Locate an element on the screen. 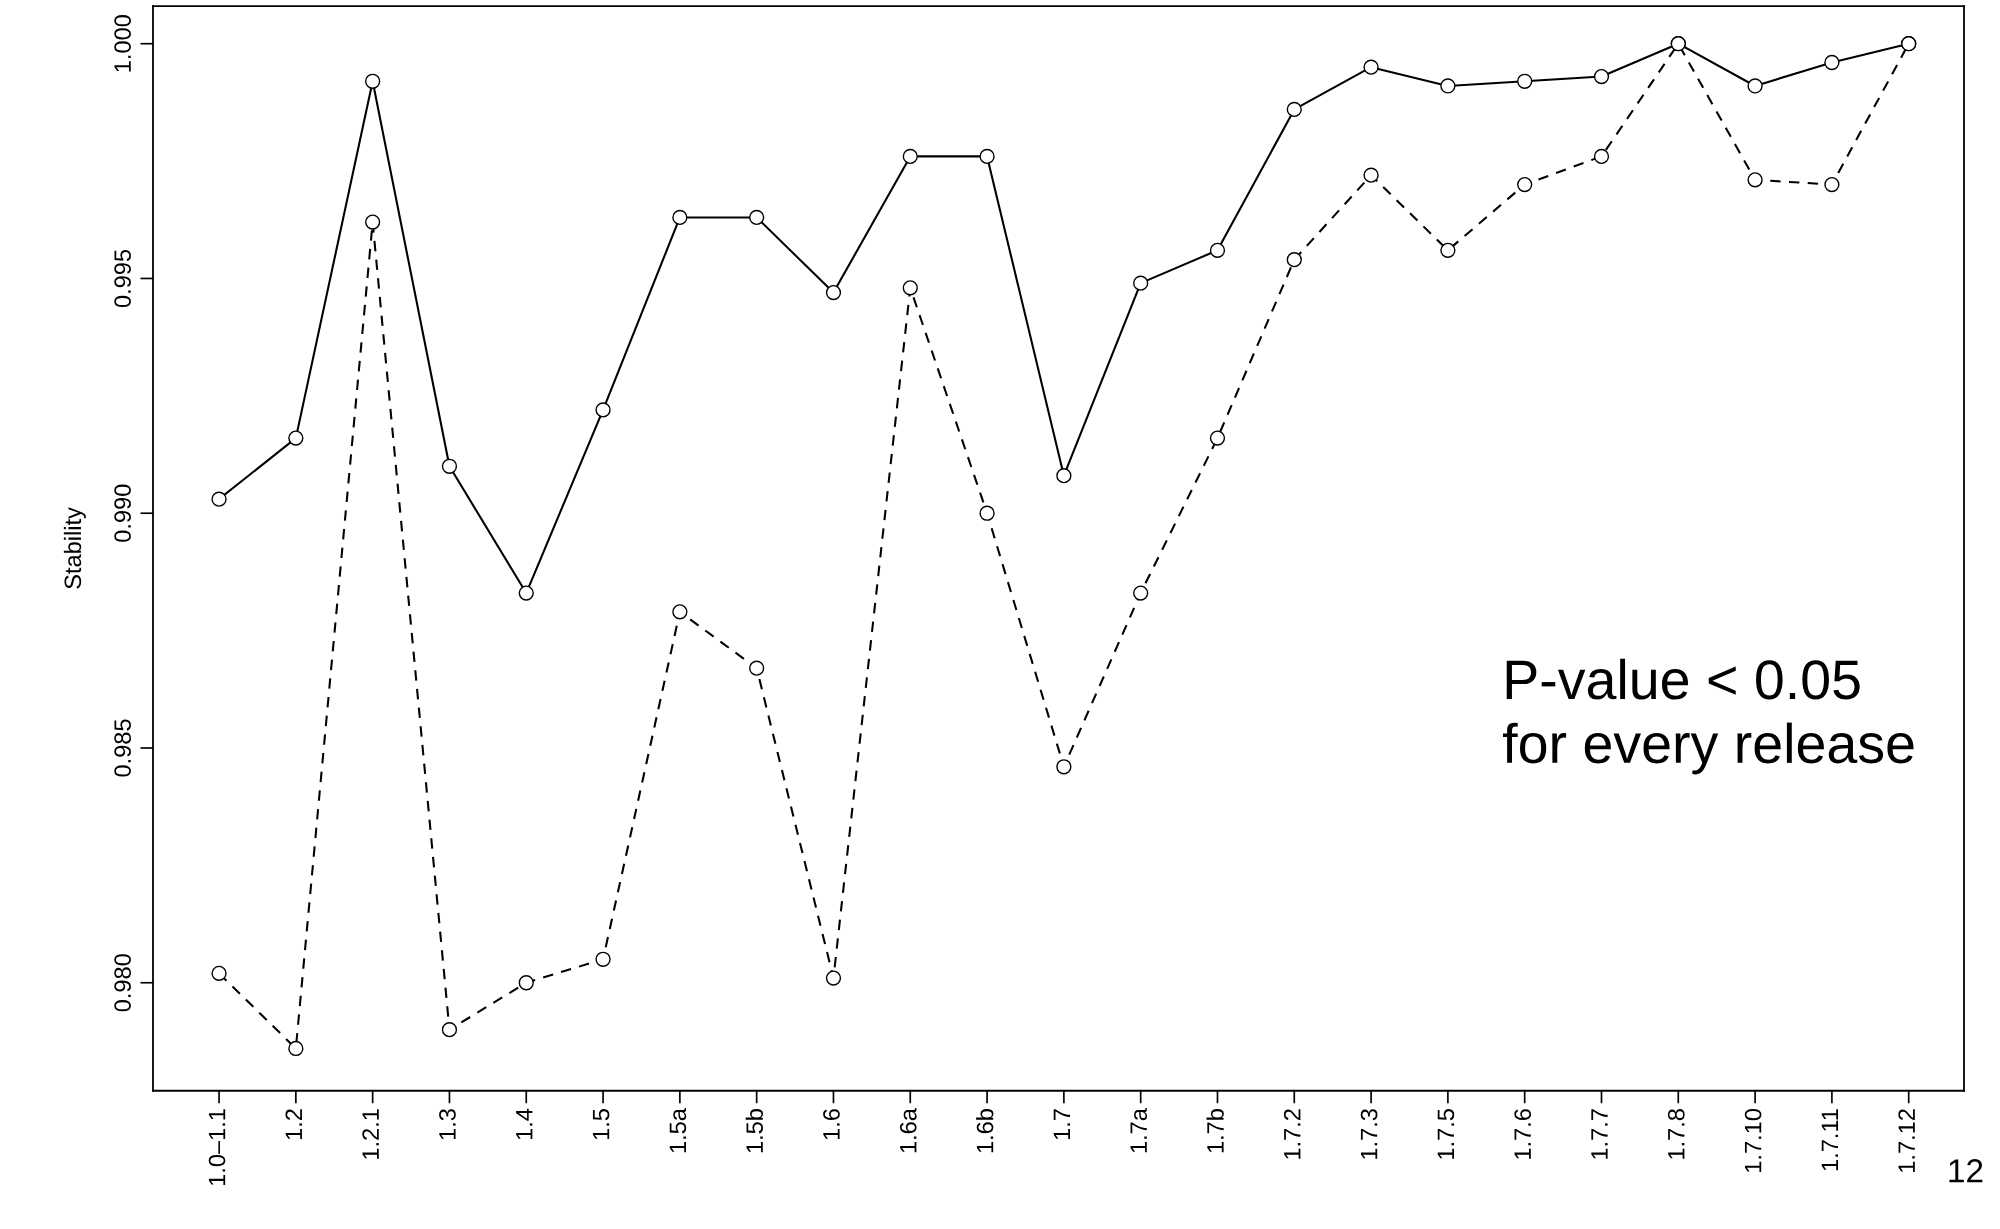  x-tick-label: 1.6b is located at coordinates (985, 1131).